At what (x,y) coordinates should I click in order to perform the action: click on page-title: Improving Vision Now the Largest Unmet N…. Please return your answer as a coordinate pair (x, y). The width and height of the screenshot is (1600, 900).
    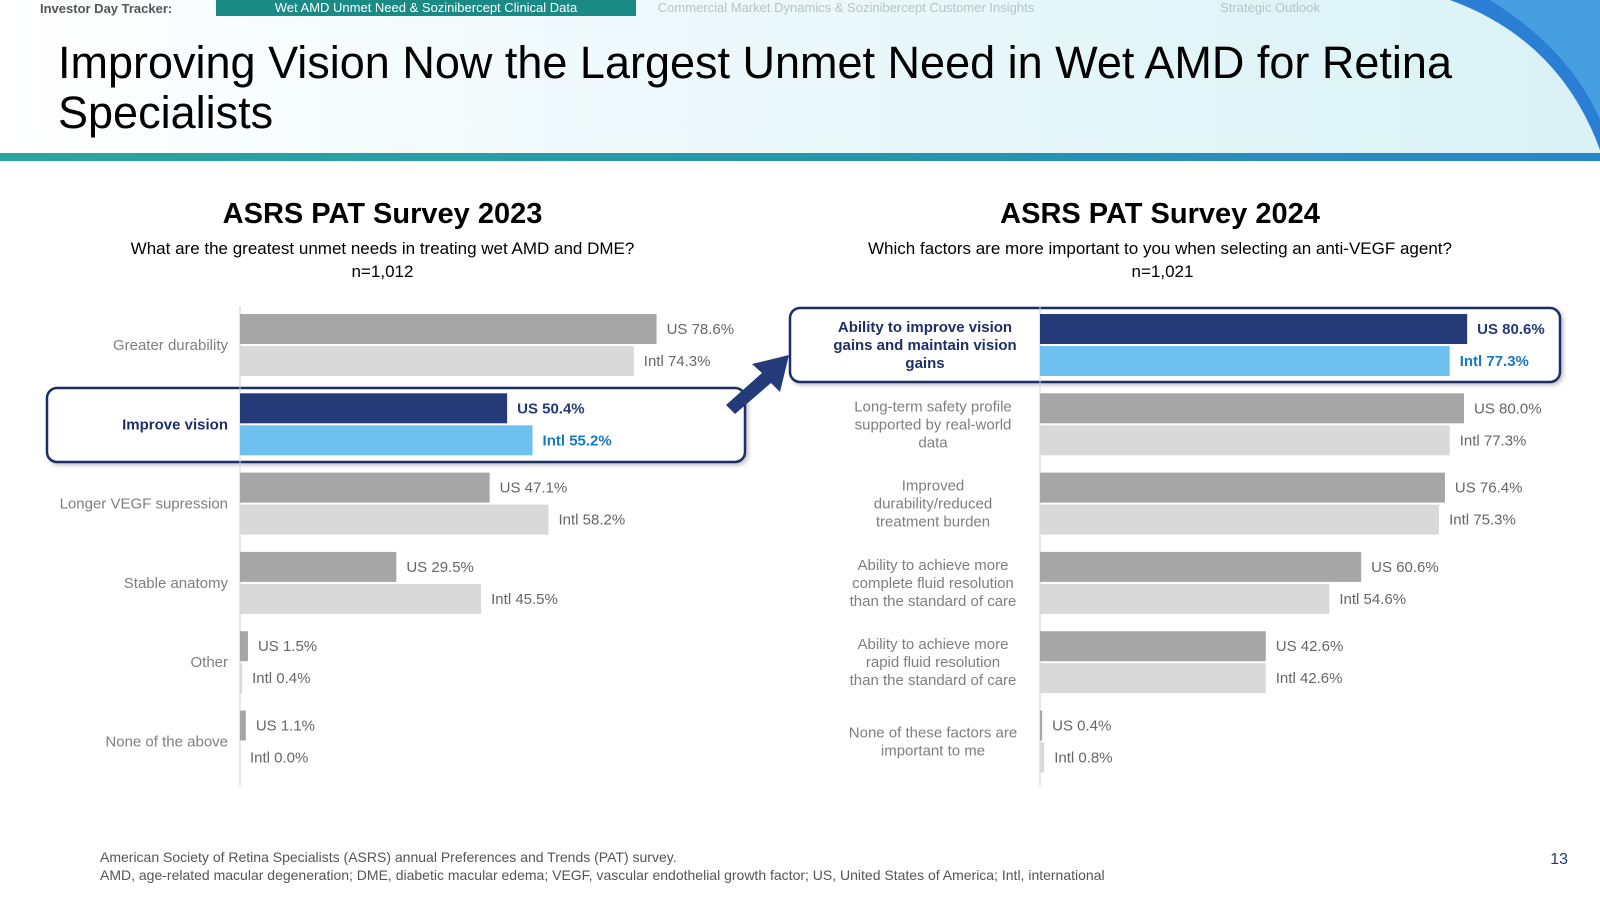
    Looking at the image, I should click on (755, 87).